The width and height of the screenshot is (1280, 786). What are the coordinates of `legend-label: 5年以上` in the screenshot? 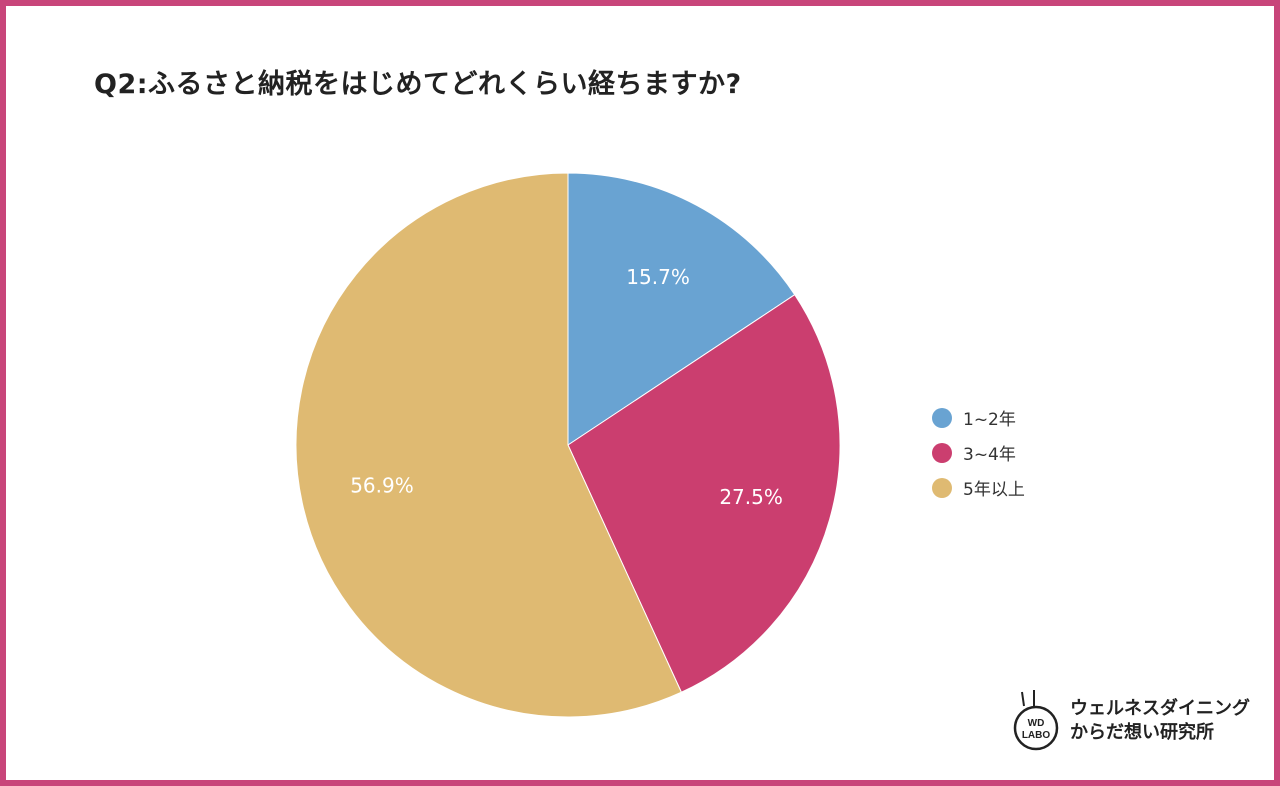 It's located at (994, 490).